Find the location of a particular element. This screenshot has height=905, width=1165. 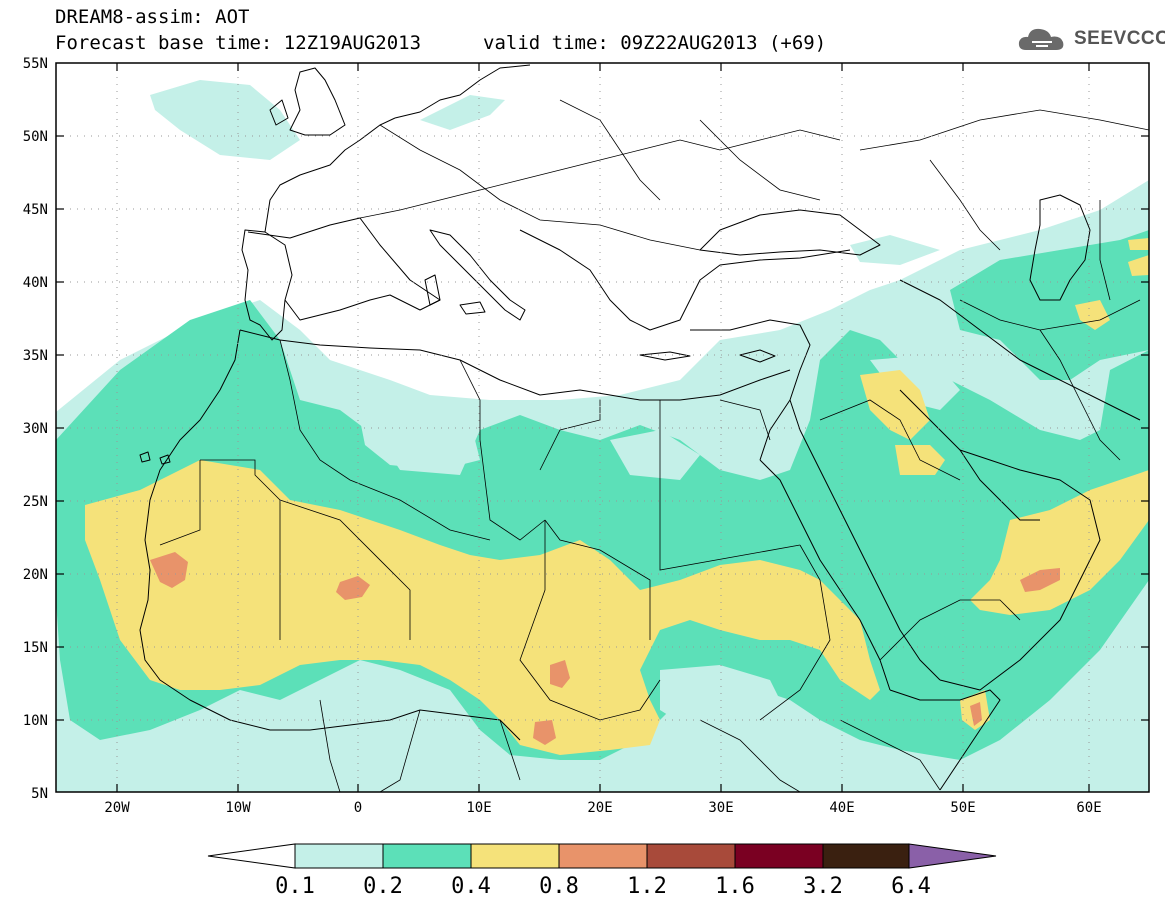

lat-label: 45N is located at coordinates (35, 210).